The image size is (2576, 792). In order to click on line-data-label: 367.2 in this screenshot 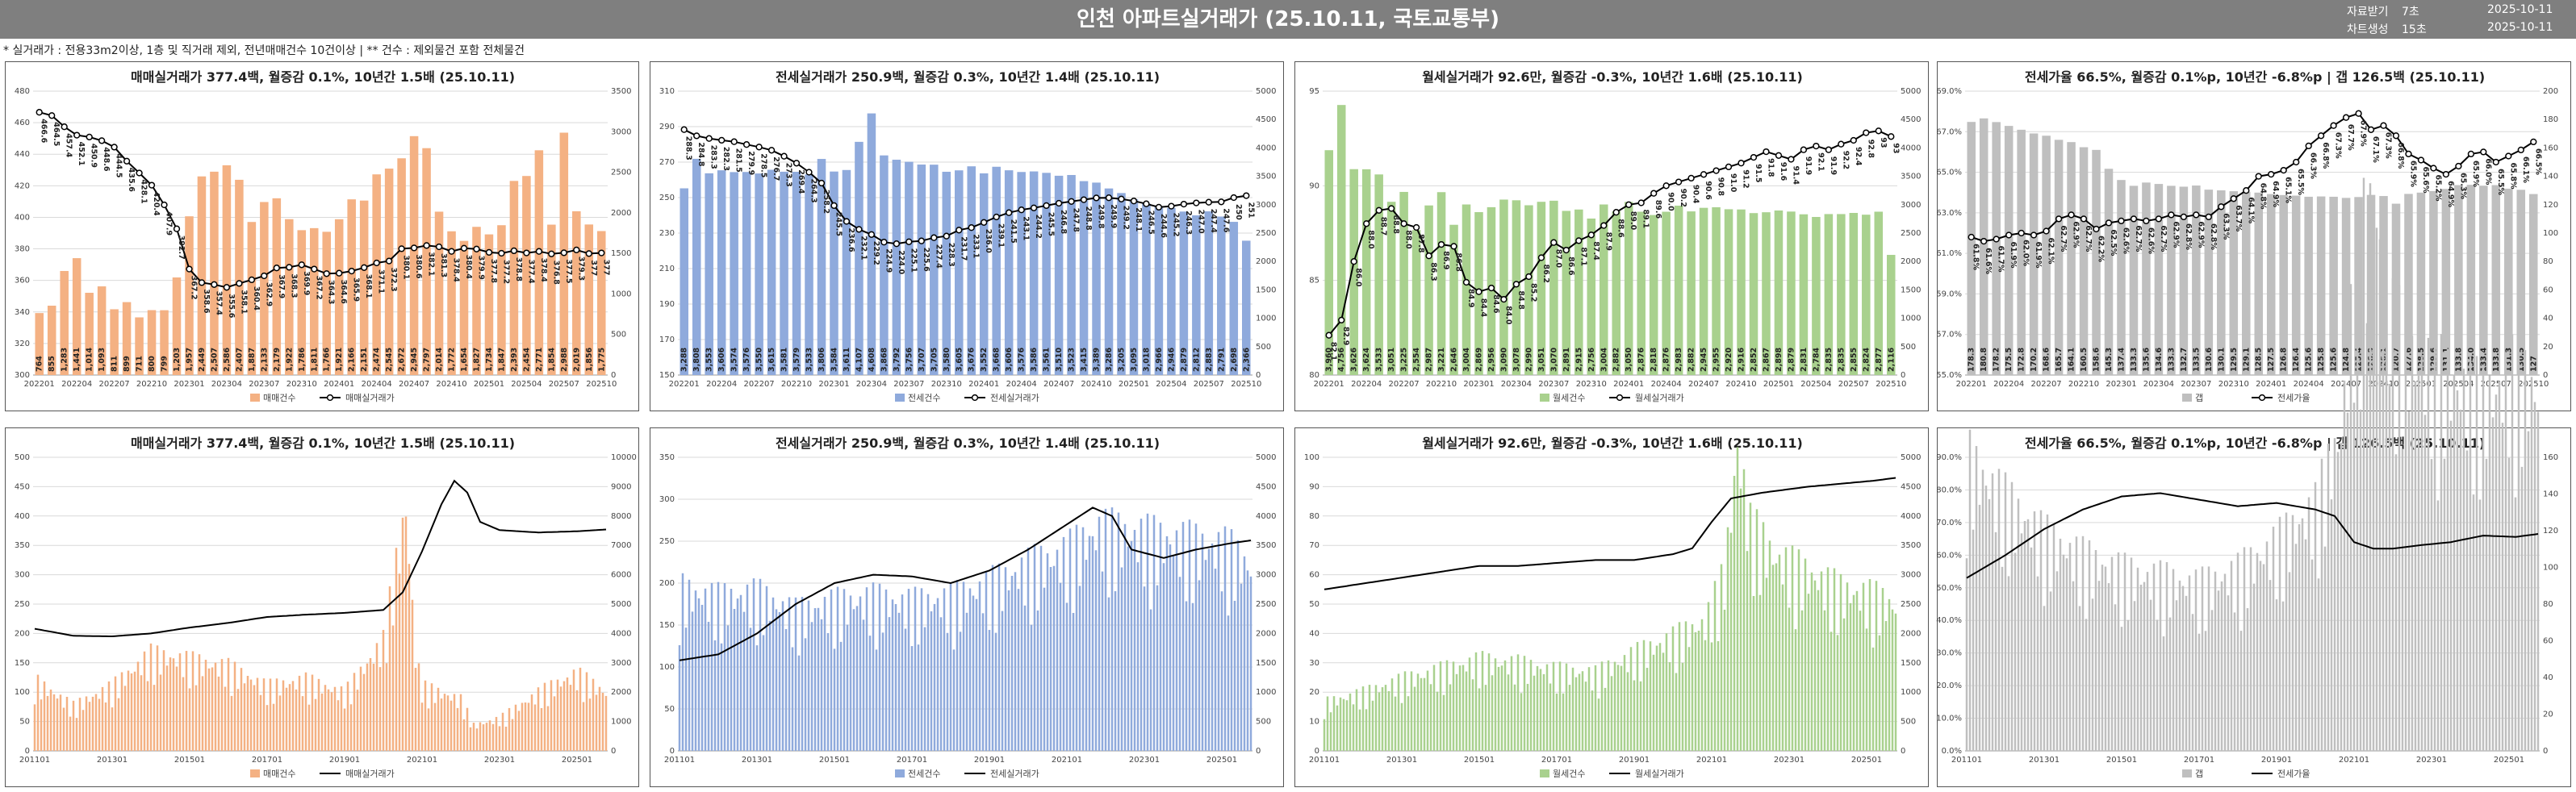, I will do `click(318, 288)`.